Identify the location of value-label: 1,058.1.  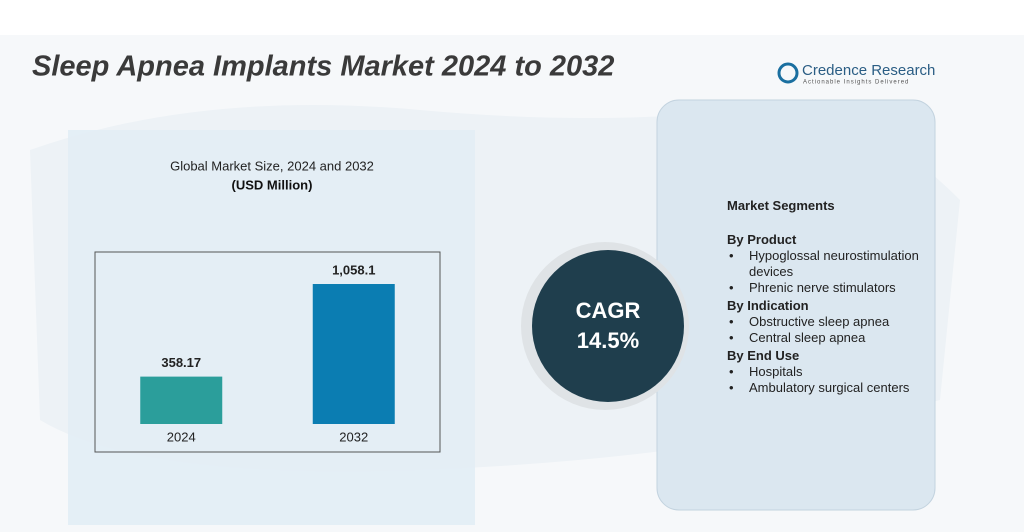
(353, 269).